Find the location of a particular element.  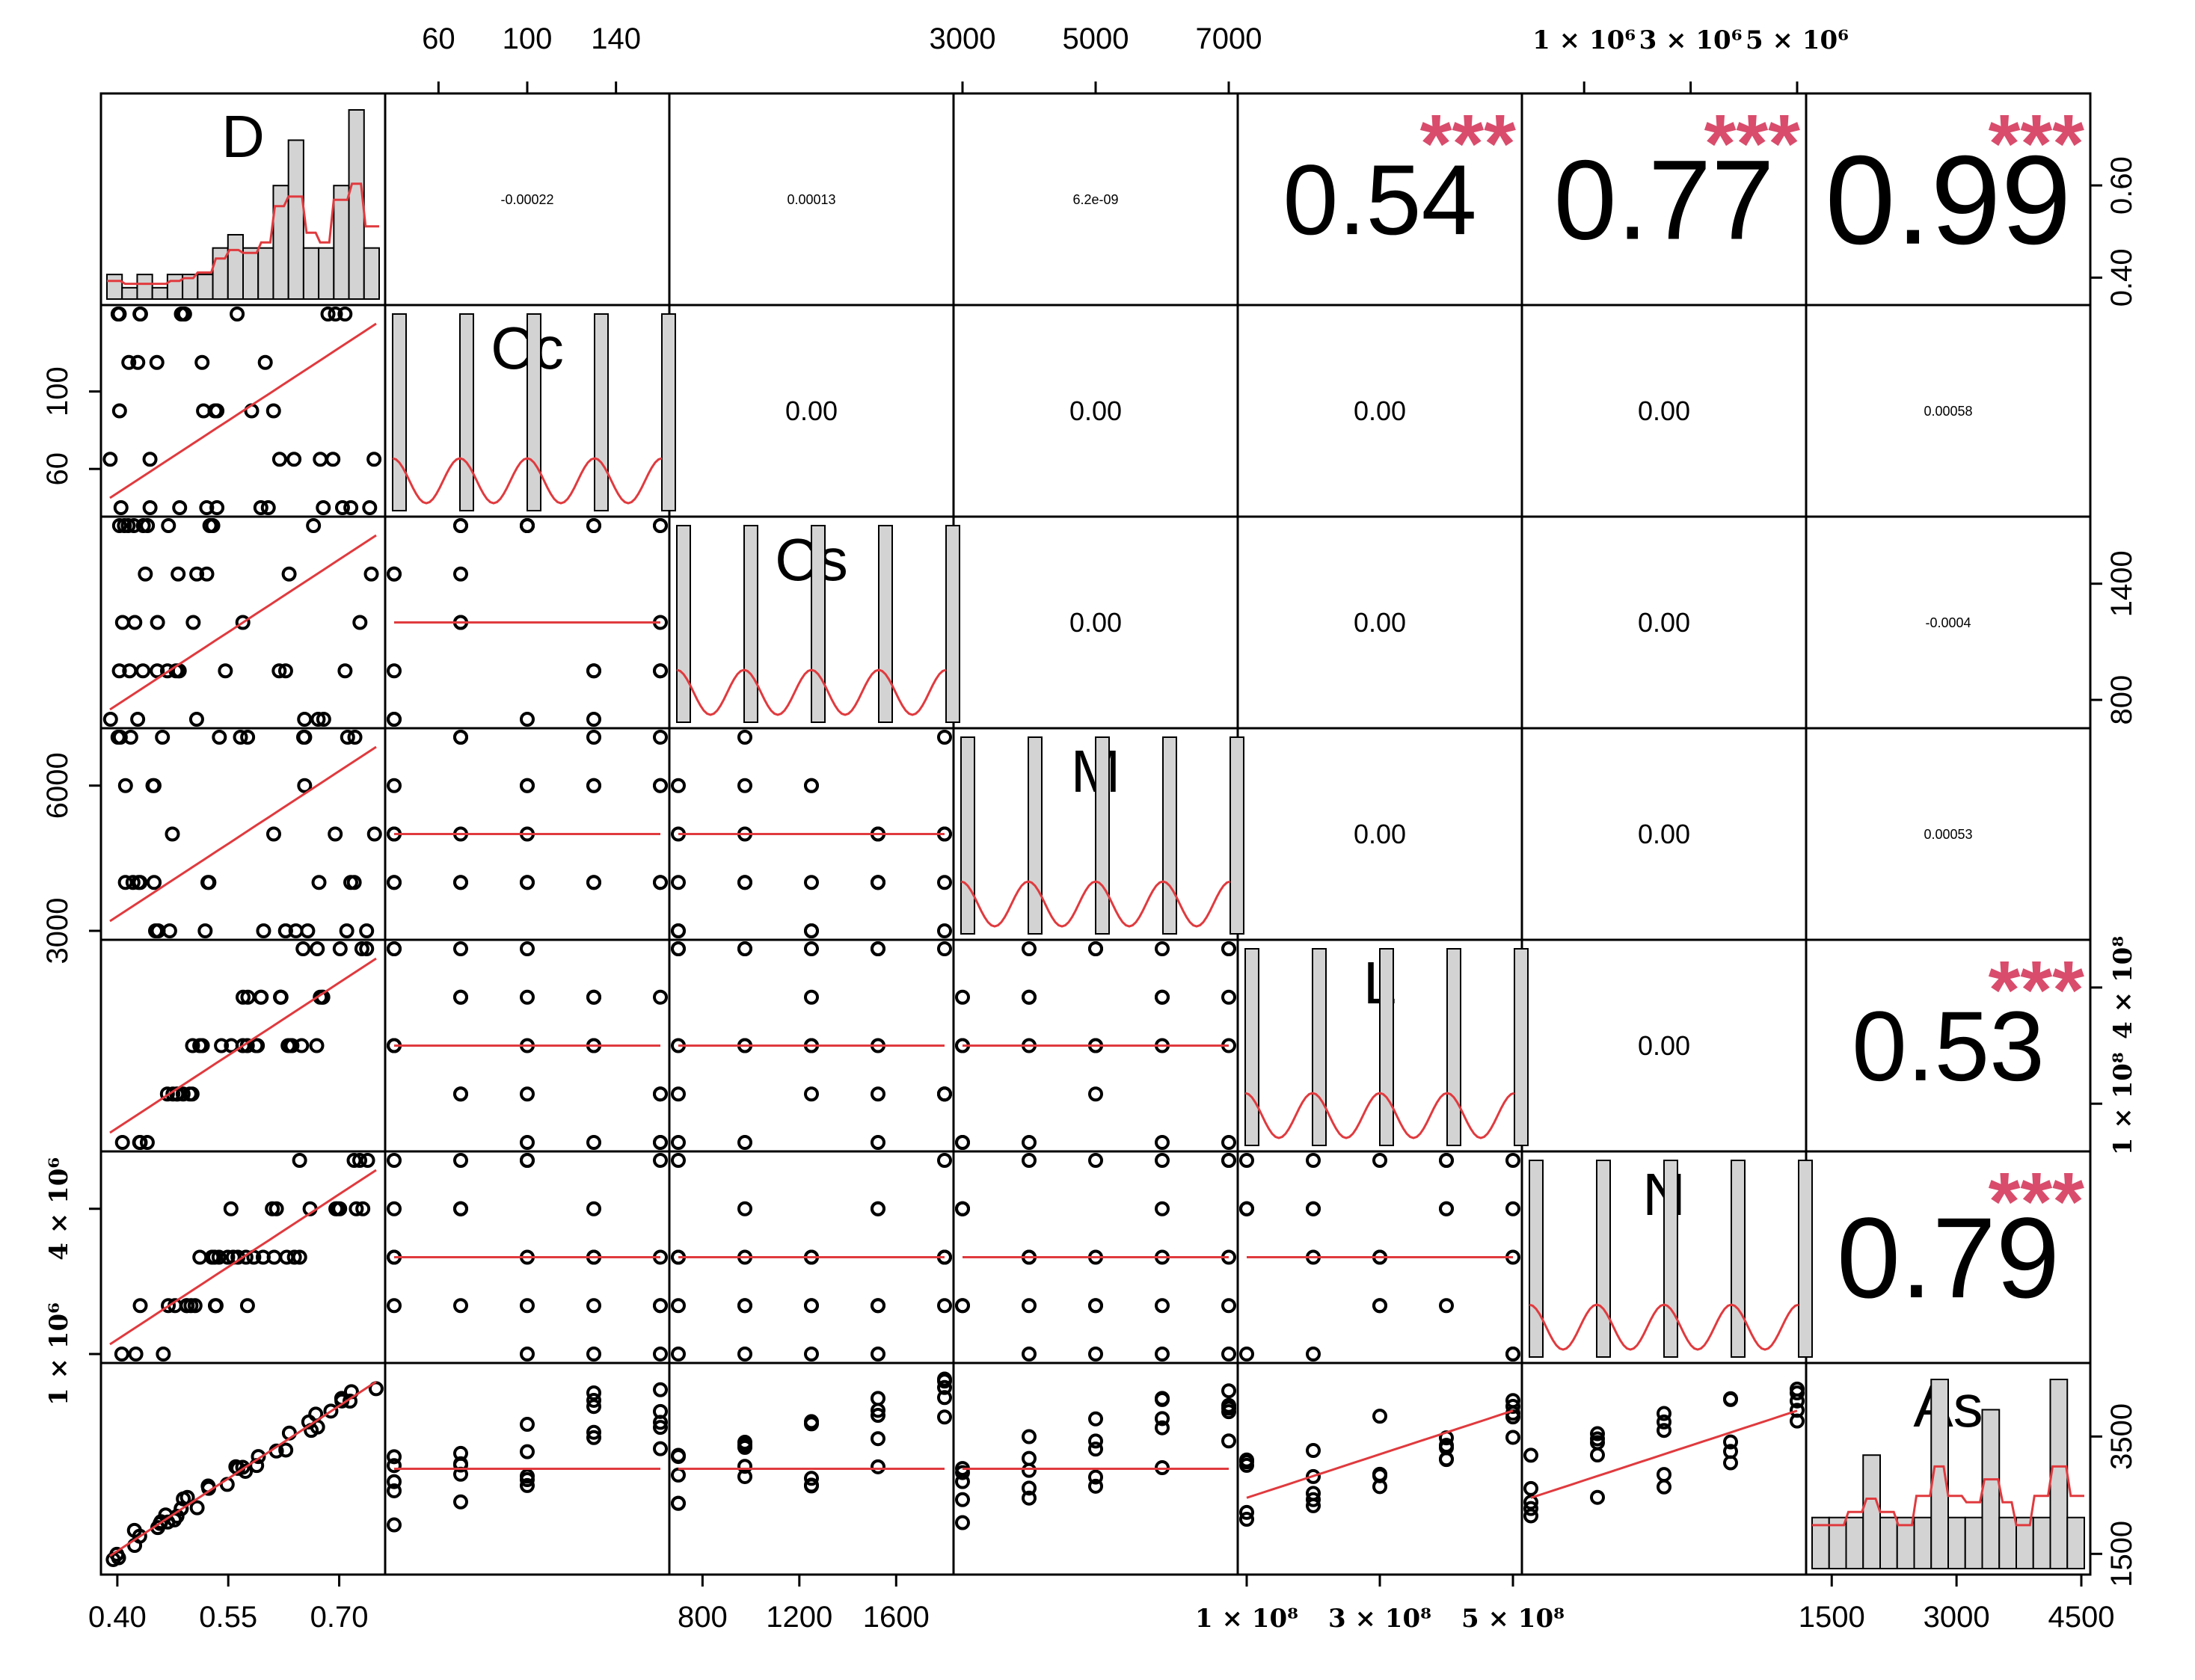

correlation-value-1-5: 0.00 is located at coordinates (1664, 411).